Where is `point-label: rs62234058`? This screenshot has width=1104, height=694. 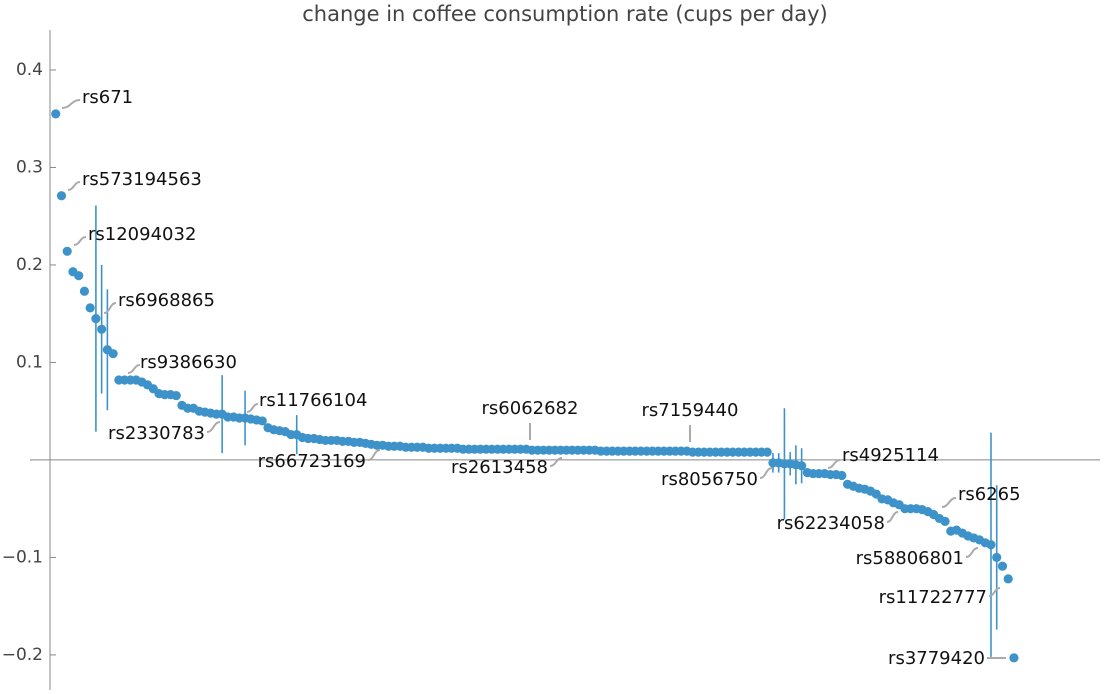 point-label: rs62234058 is located at coordinates (831, 523).